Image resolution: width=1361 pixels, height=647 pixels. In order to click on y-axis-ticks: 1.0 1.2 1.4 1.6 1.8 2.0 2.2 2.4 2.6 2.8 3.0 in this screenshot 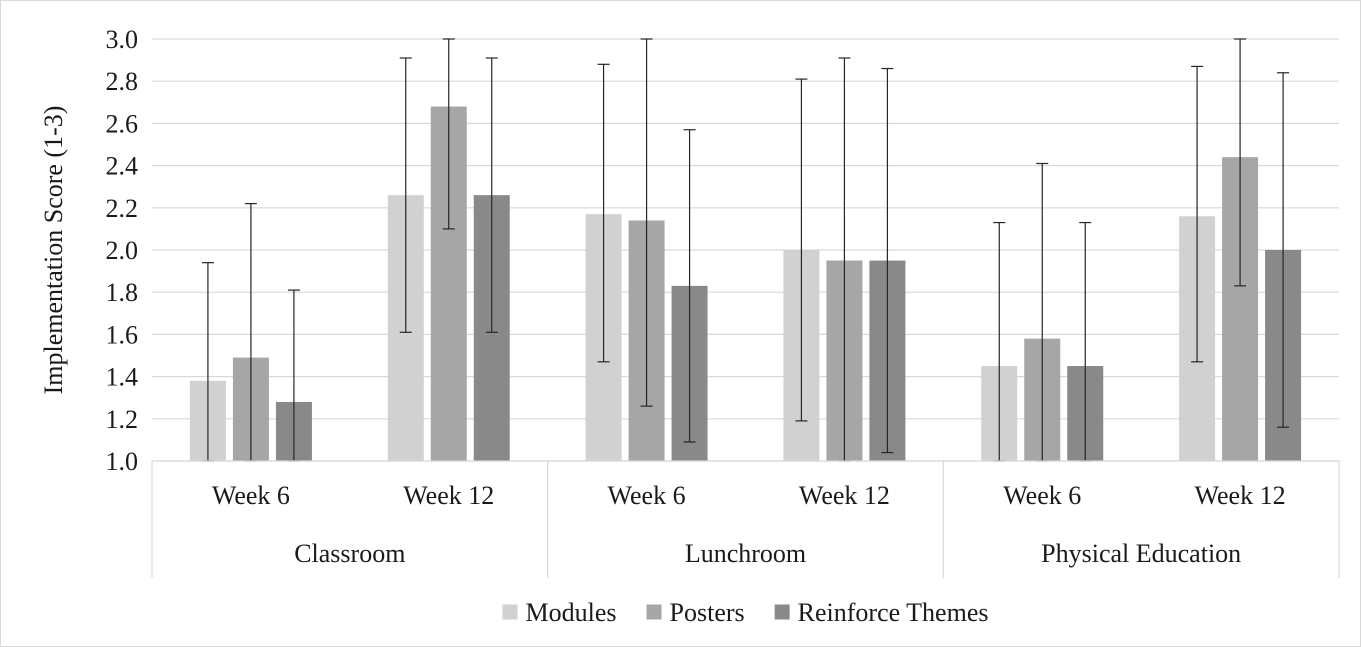, I will do `click(122, 250)`.